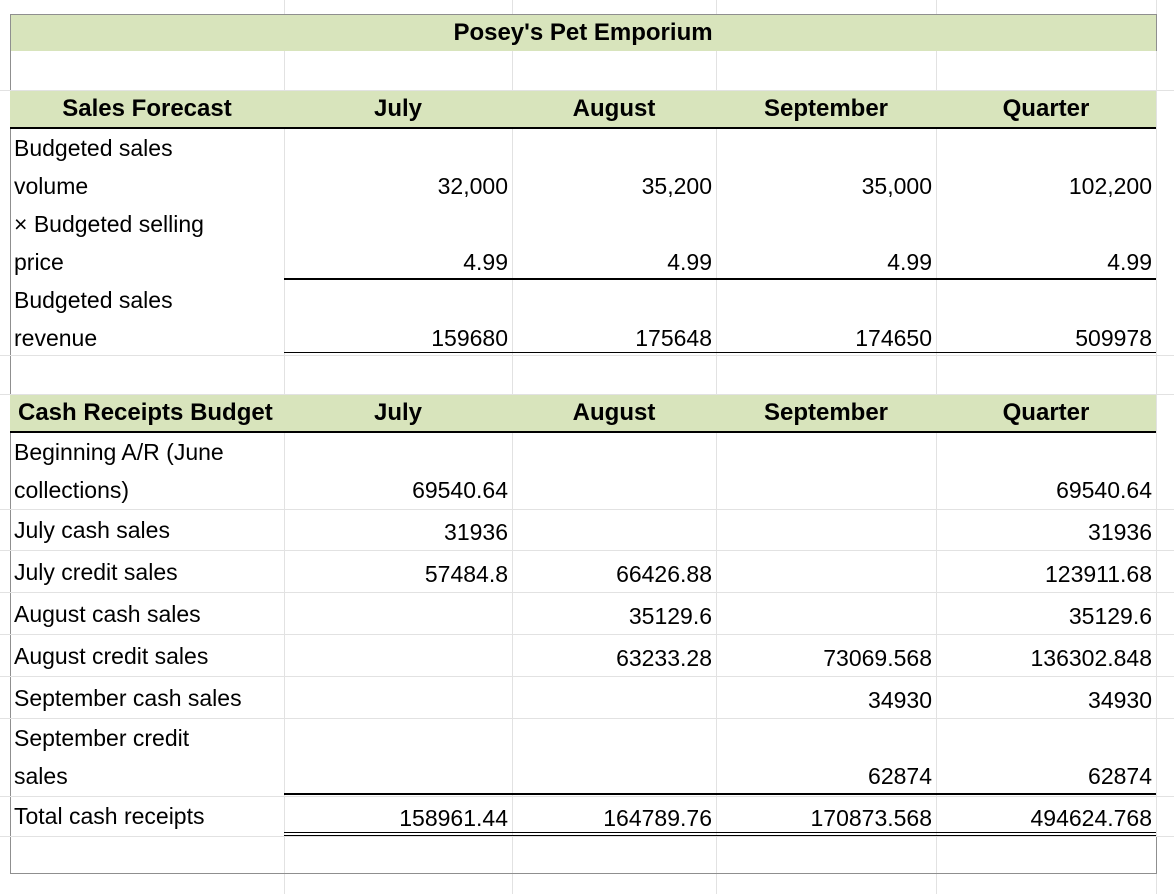 This screenshot has height=894, width=1174. What do you see at coordinates (1098, 574) in the screenshot?
I see `cell-value: 123911.68` at bounding box center [1098, 574].